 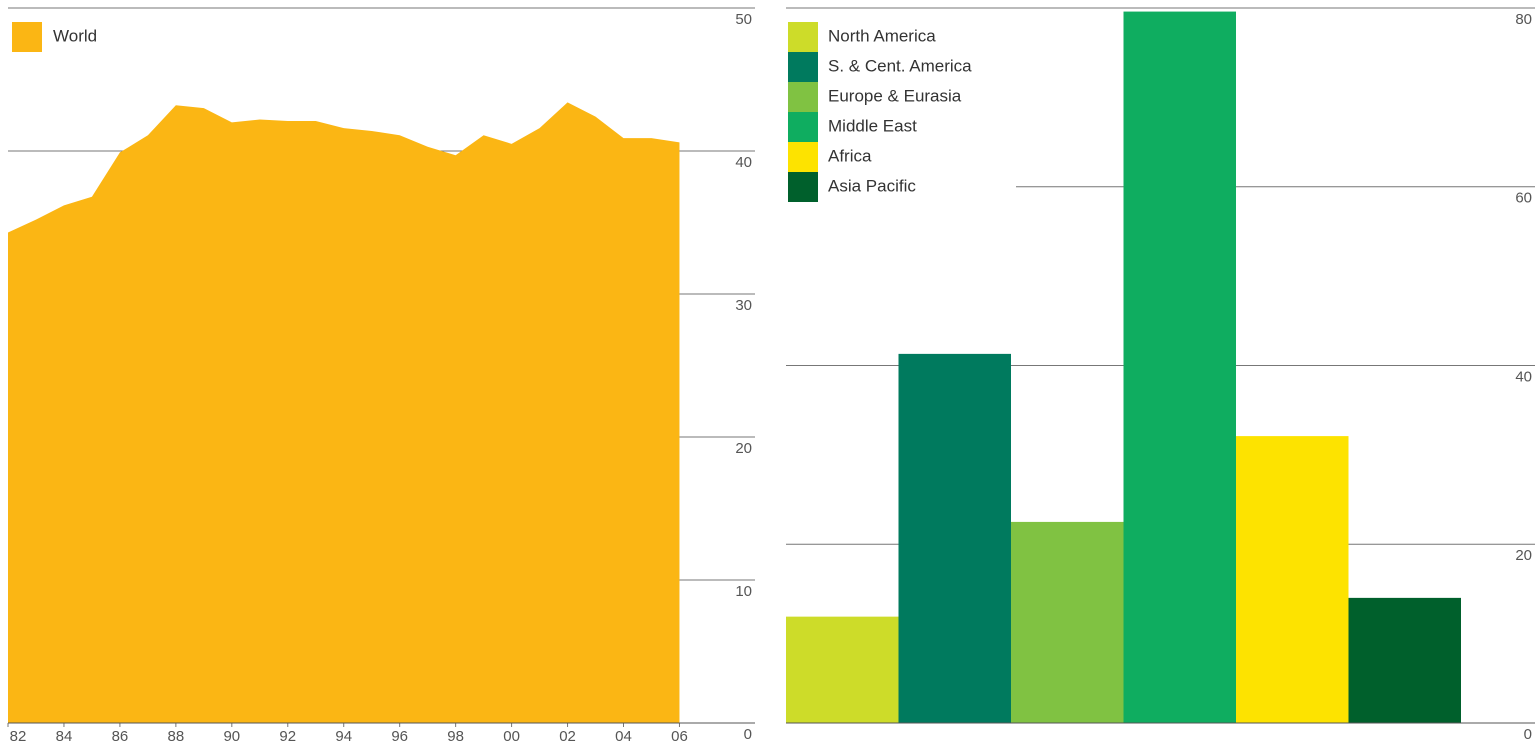 I want to click on legend-bg, so click(x=901, y=113).